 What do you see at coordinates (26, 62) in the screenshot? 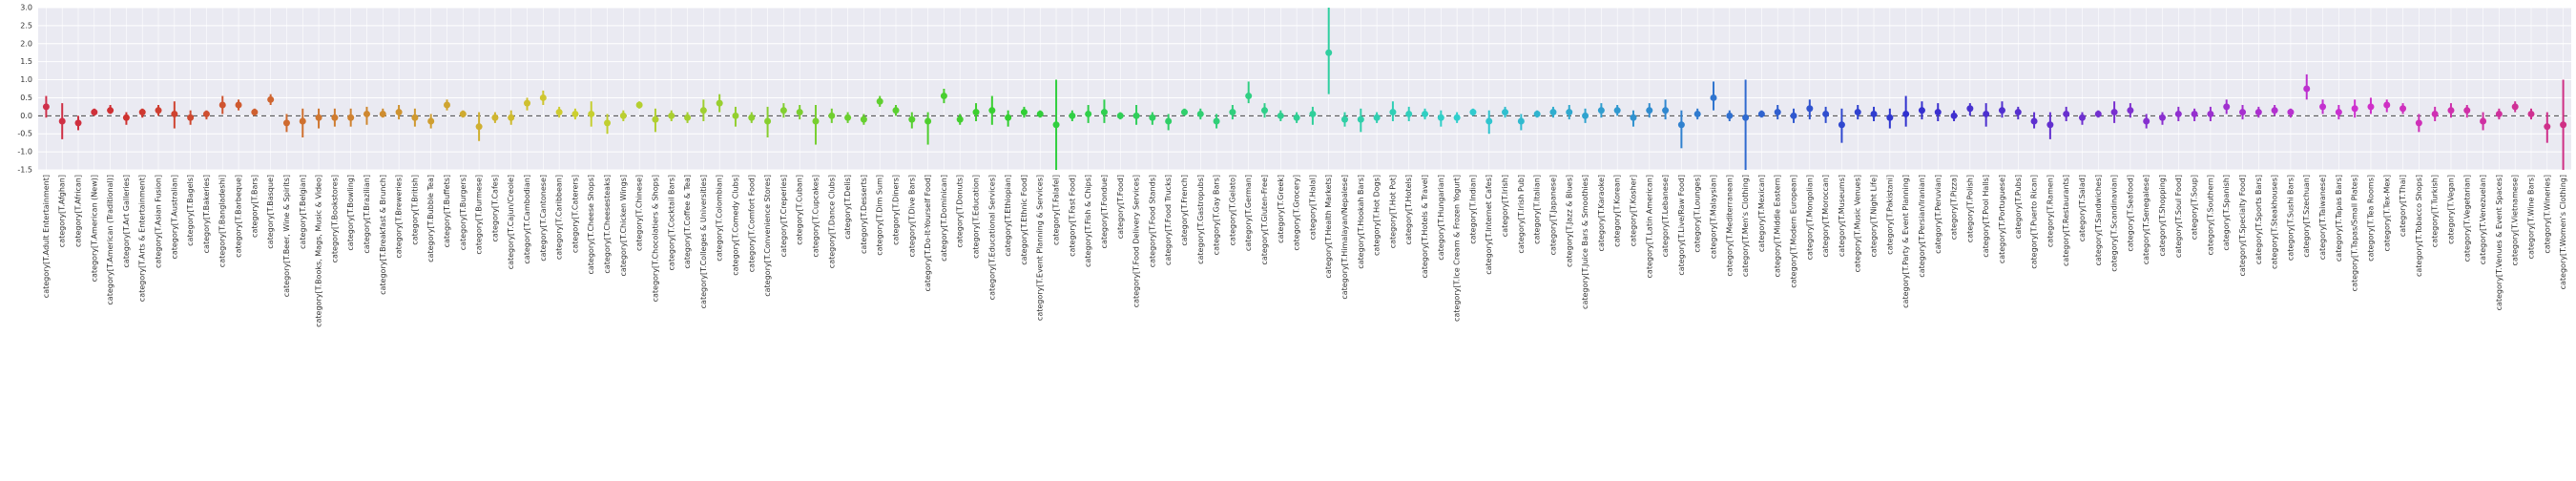
I see `y-tick-label: 1.5` at bounding box center [26, 62].